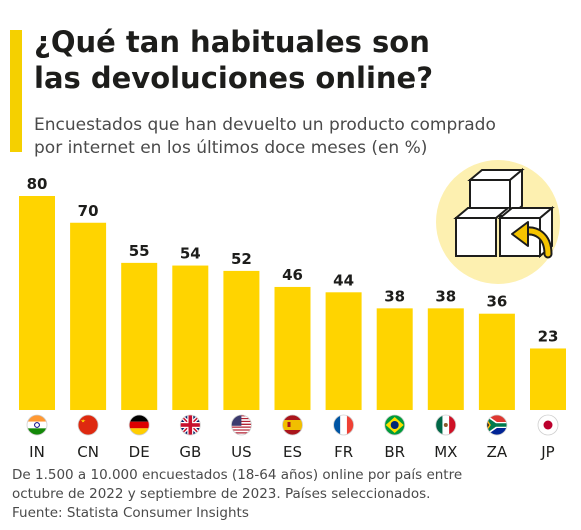 The image size is (581, 530). Describe the element at coordinates (497, 452) in the screenshot. I see `category-label-za: ZA` at that location.